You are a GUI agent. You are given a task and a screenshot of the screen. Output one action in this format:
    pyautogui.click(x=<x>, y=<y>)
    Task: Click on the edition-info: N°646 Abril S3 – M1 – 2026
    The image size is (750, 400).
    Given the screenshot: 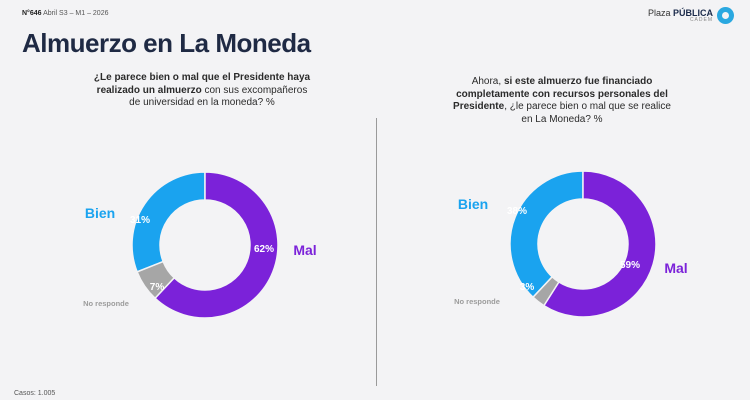 What is the action you would take?
    pyautogui.click(x=65, y=13)
    